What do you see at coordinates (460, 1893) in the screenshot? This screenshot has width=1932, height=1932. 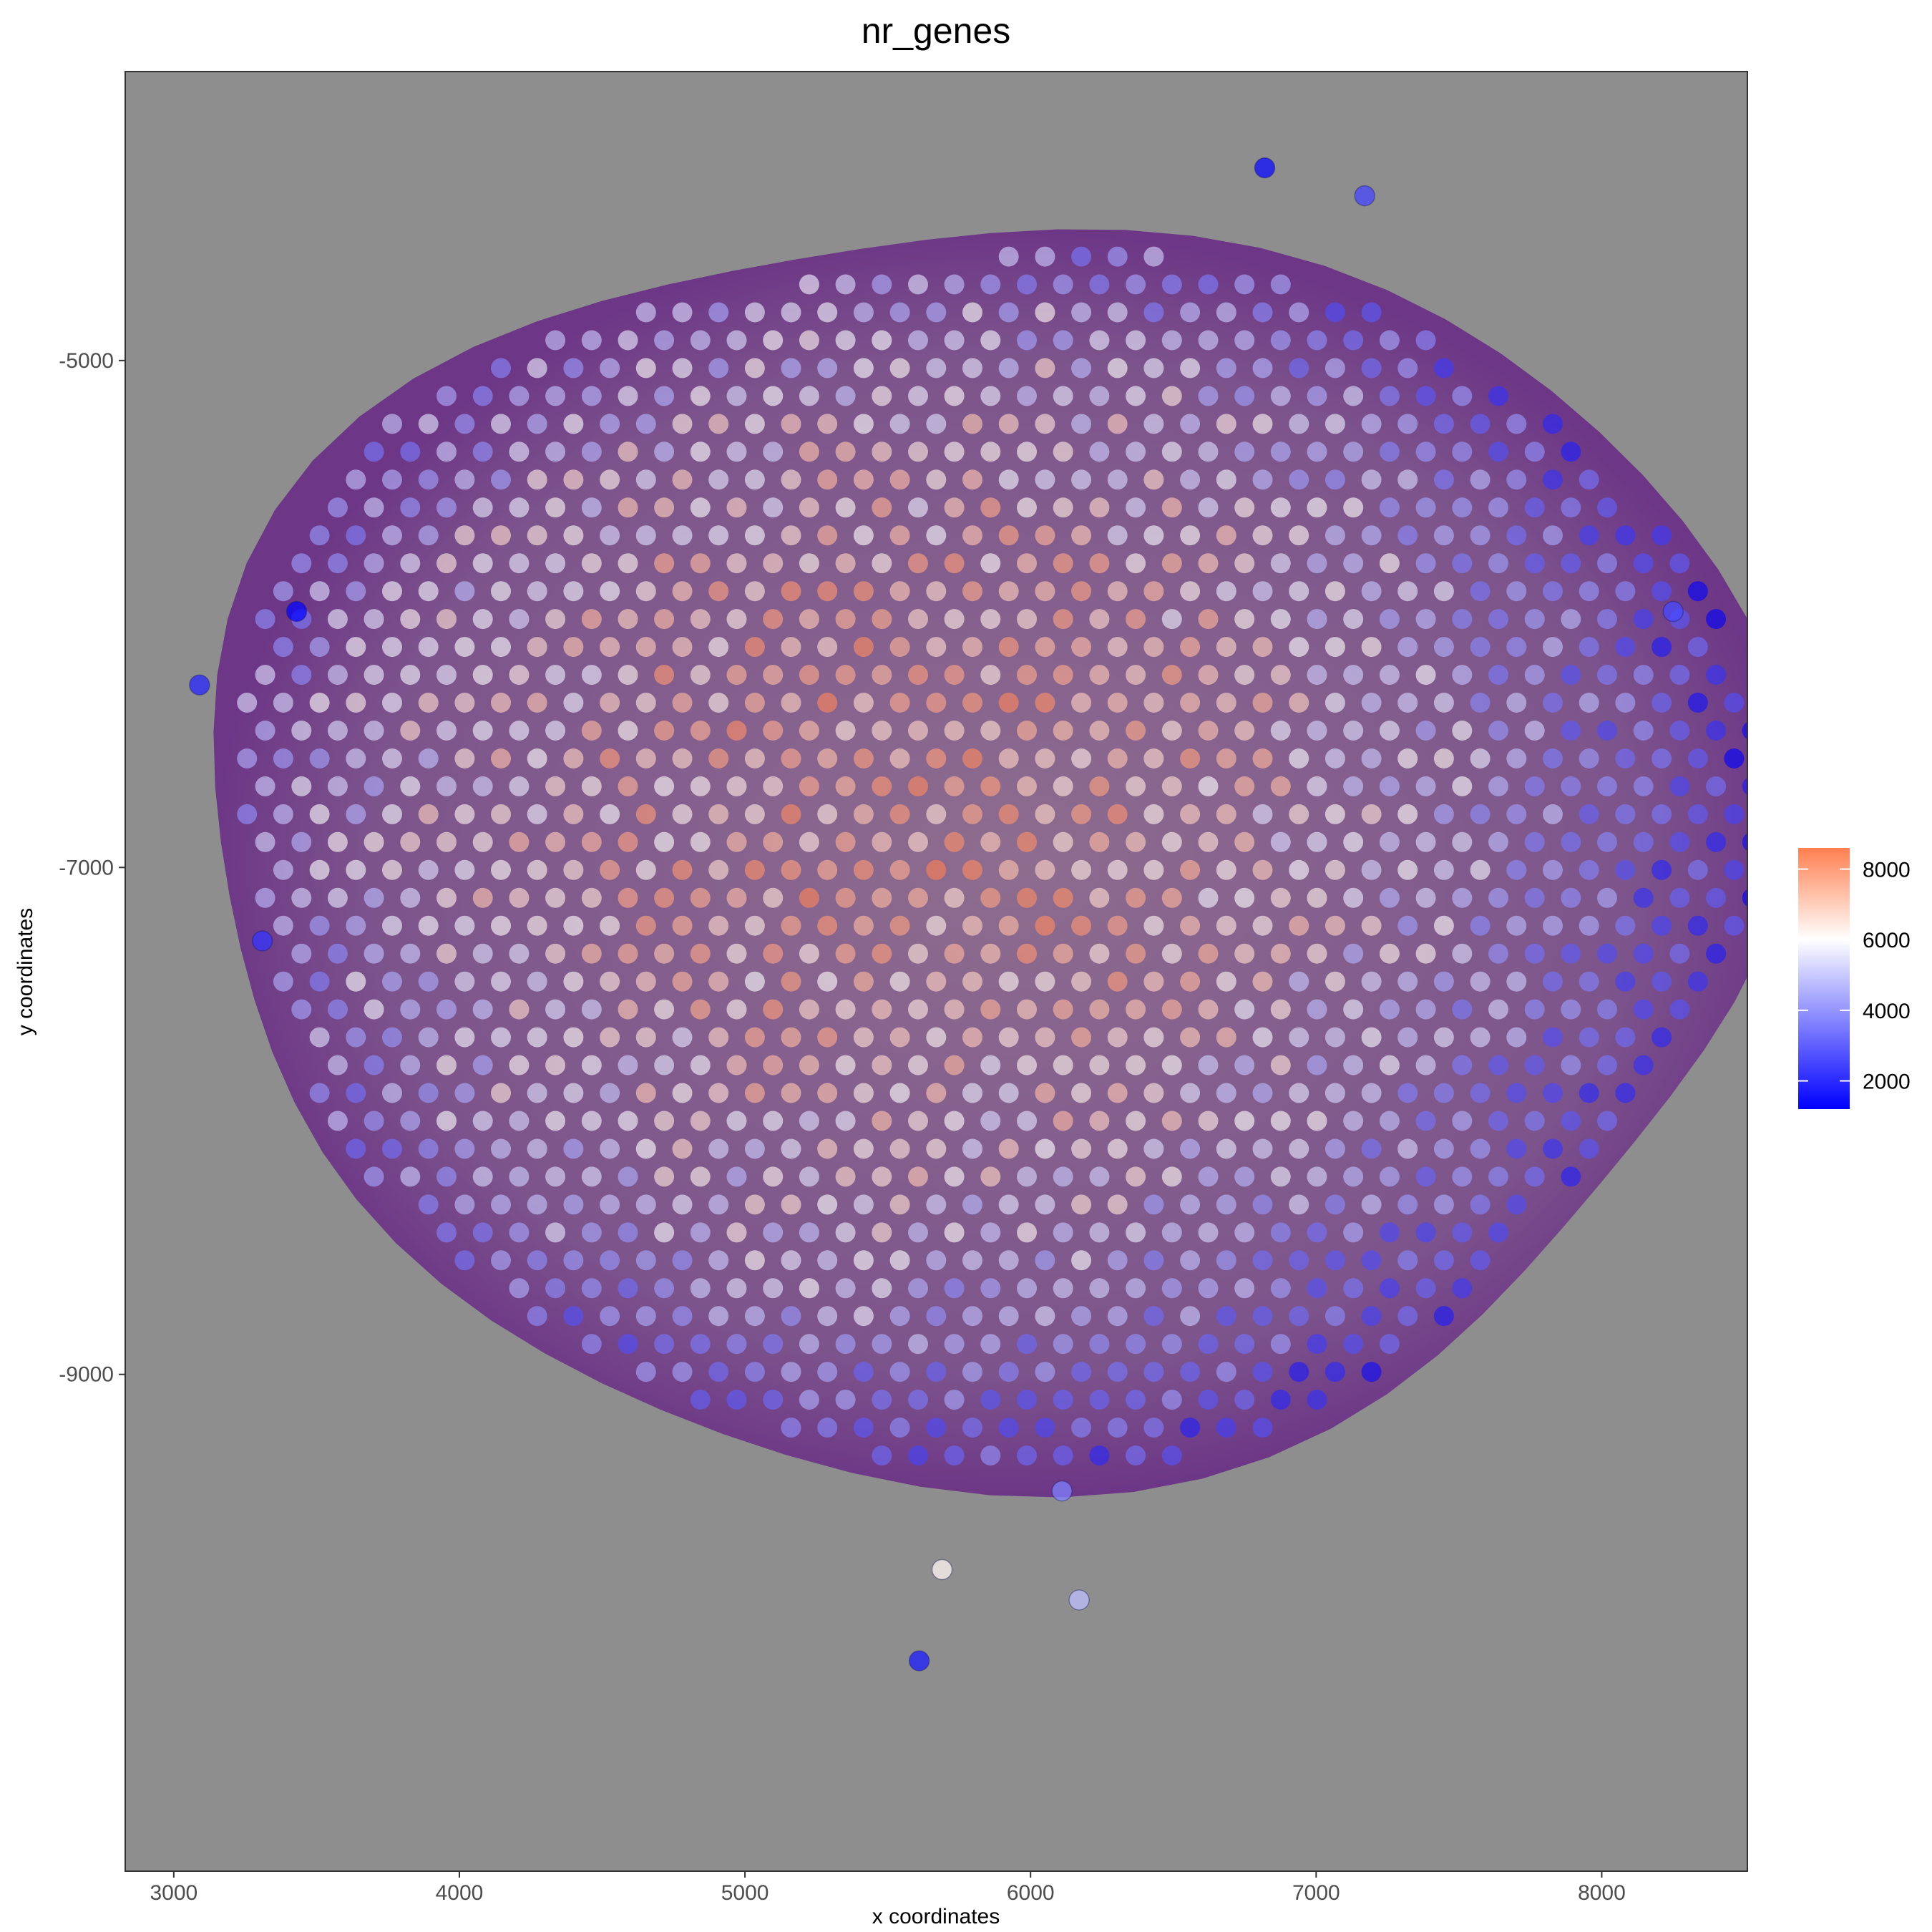 I see `x-tick-label-4000: 4000` at bounding box center [460, 1893].